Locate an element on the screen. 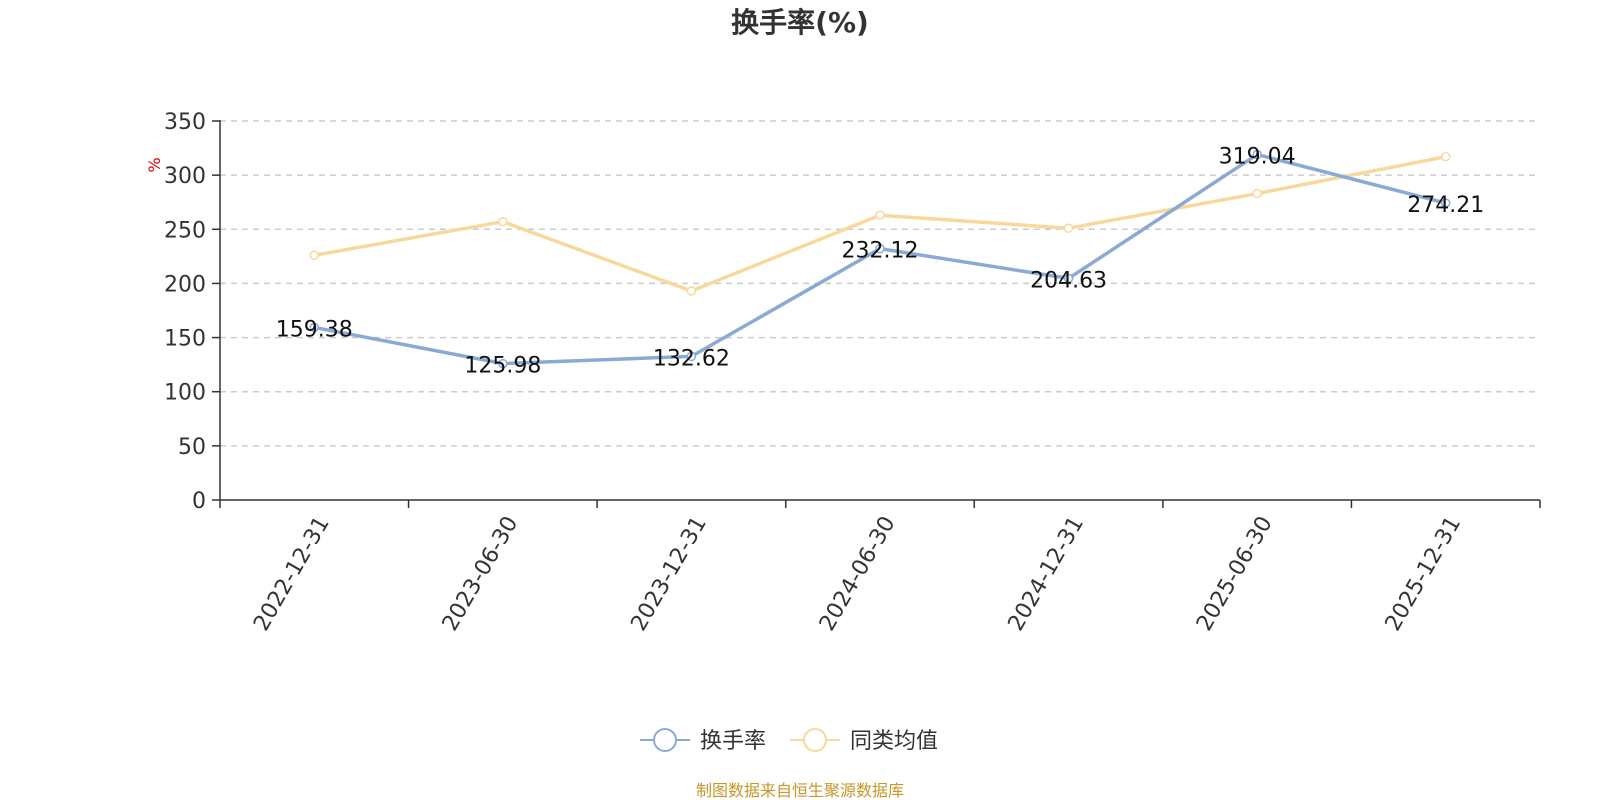 This screenshot has width=1600, height=800. data-label-换手率-2025-12-31: 274.21 is located at coordinates (1445, 205).